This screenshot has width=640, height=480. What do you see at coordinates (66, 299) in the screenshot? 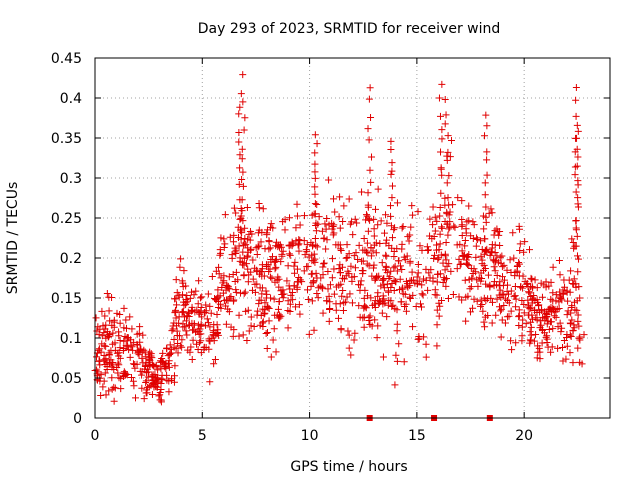
I see `y-tick-label: 0.15` at bounding box center [66, 299].